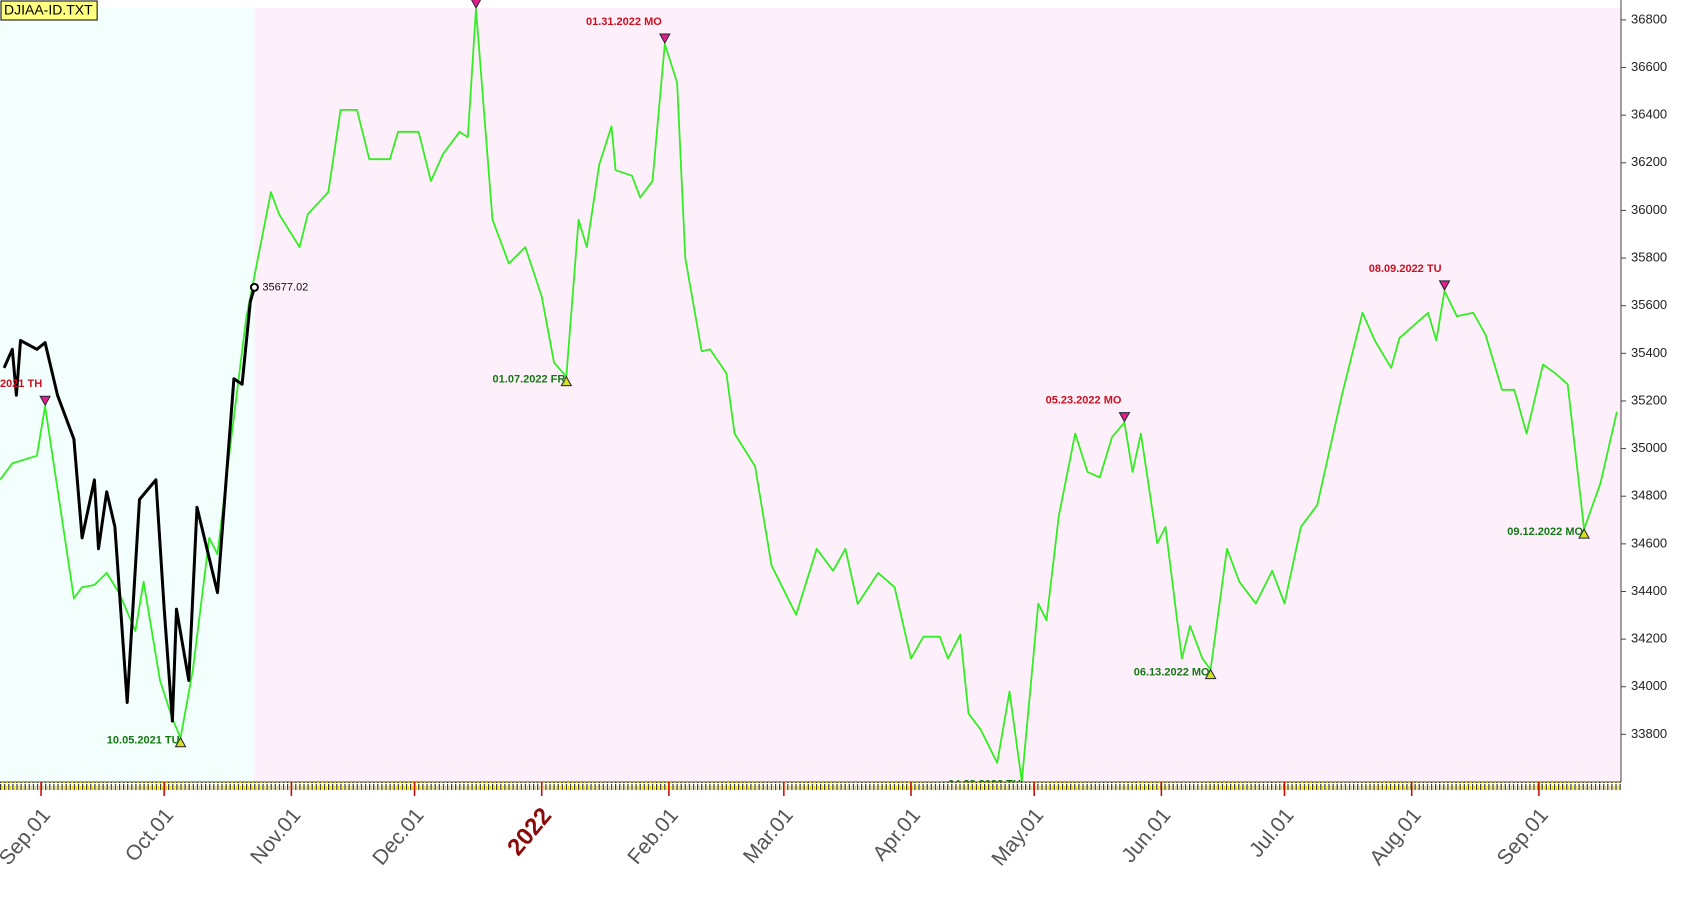 The width and height of the screenshot is (1703, 905). Describe the element at coordinates (1272, 833) in the screenshot. I see `x-tick-label: Jul.01` at that location.